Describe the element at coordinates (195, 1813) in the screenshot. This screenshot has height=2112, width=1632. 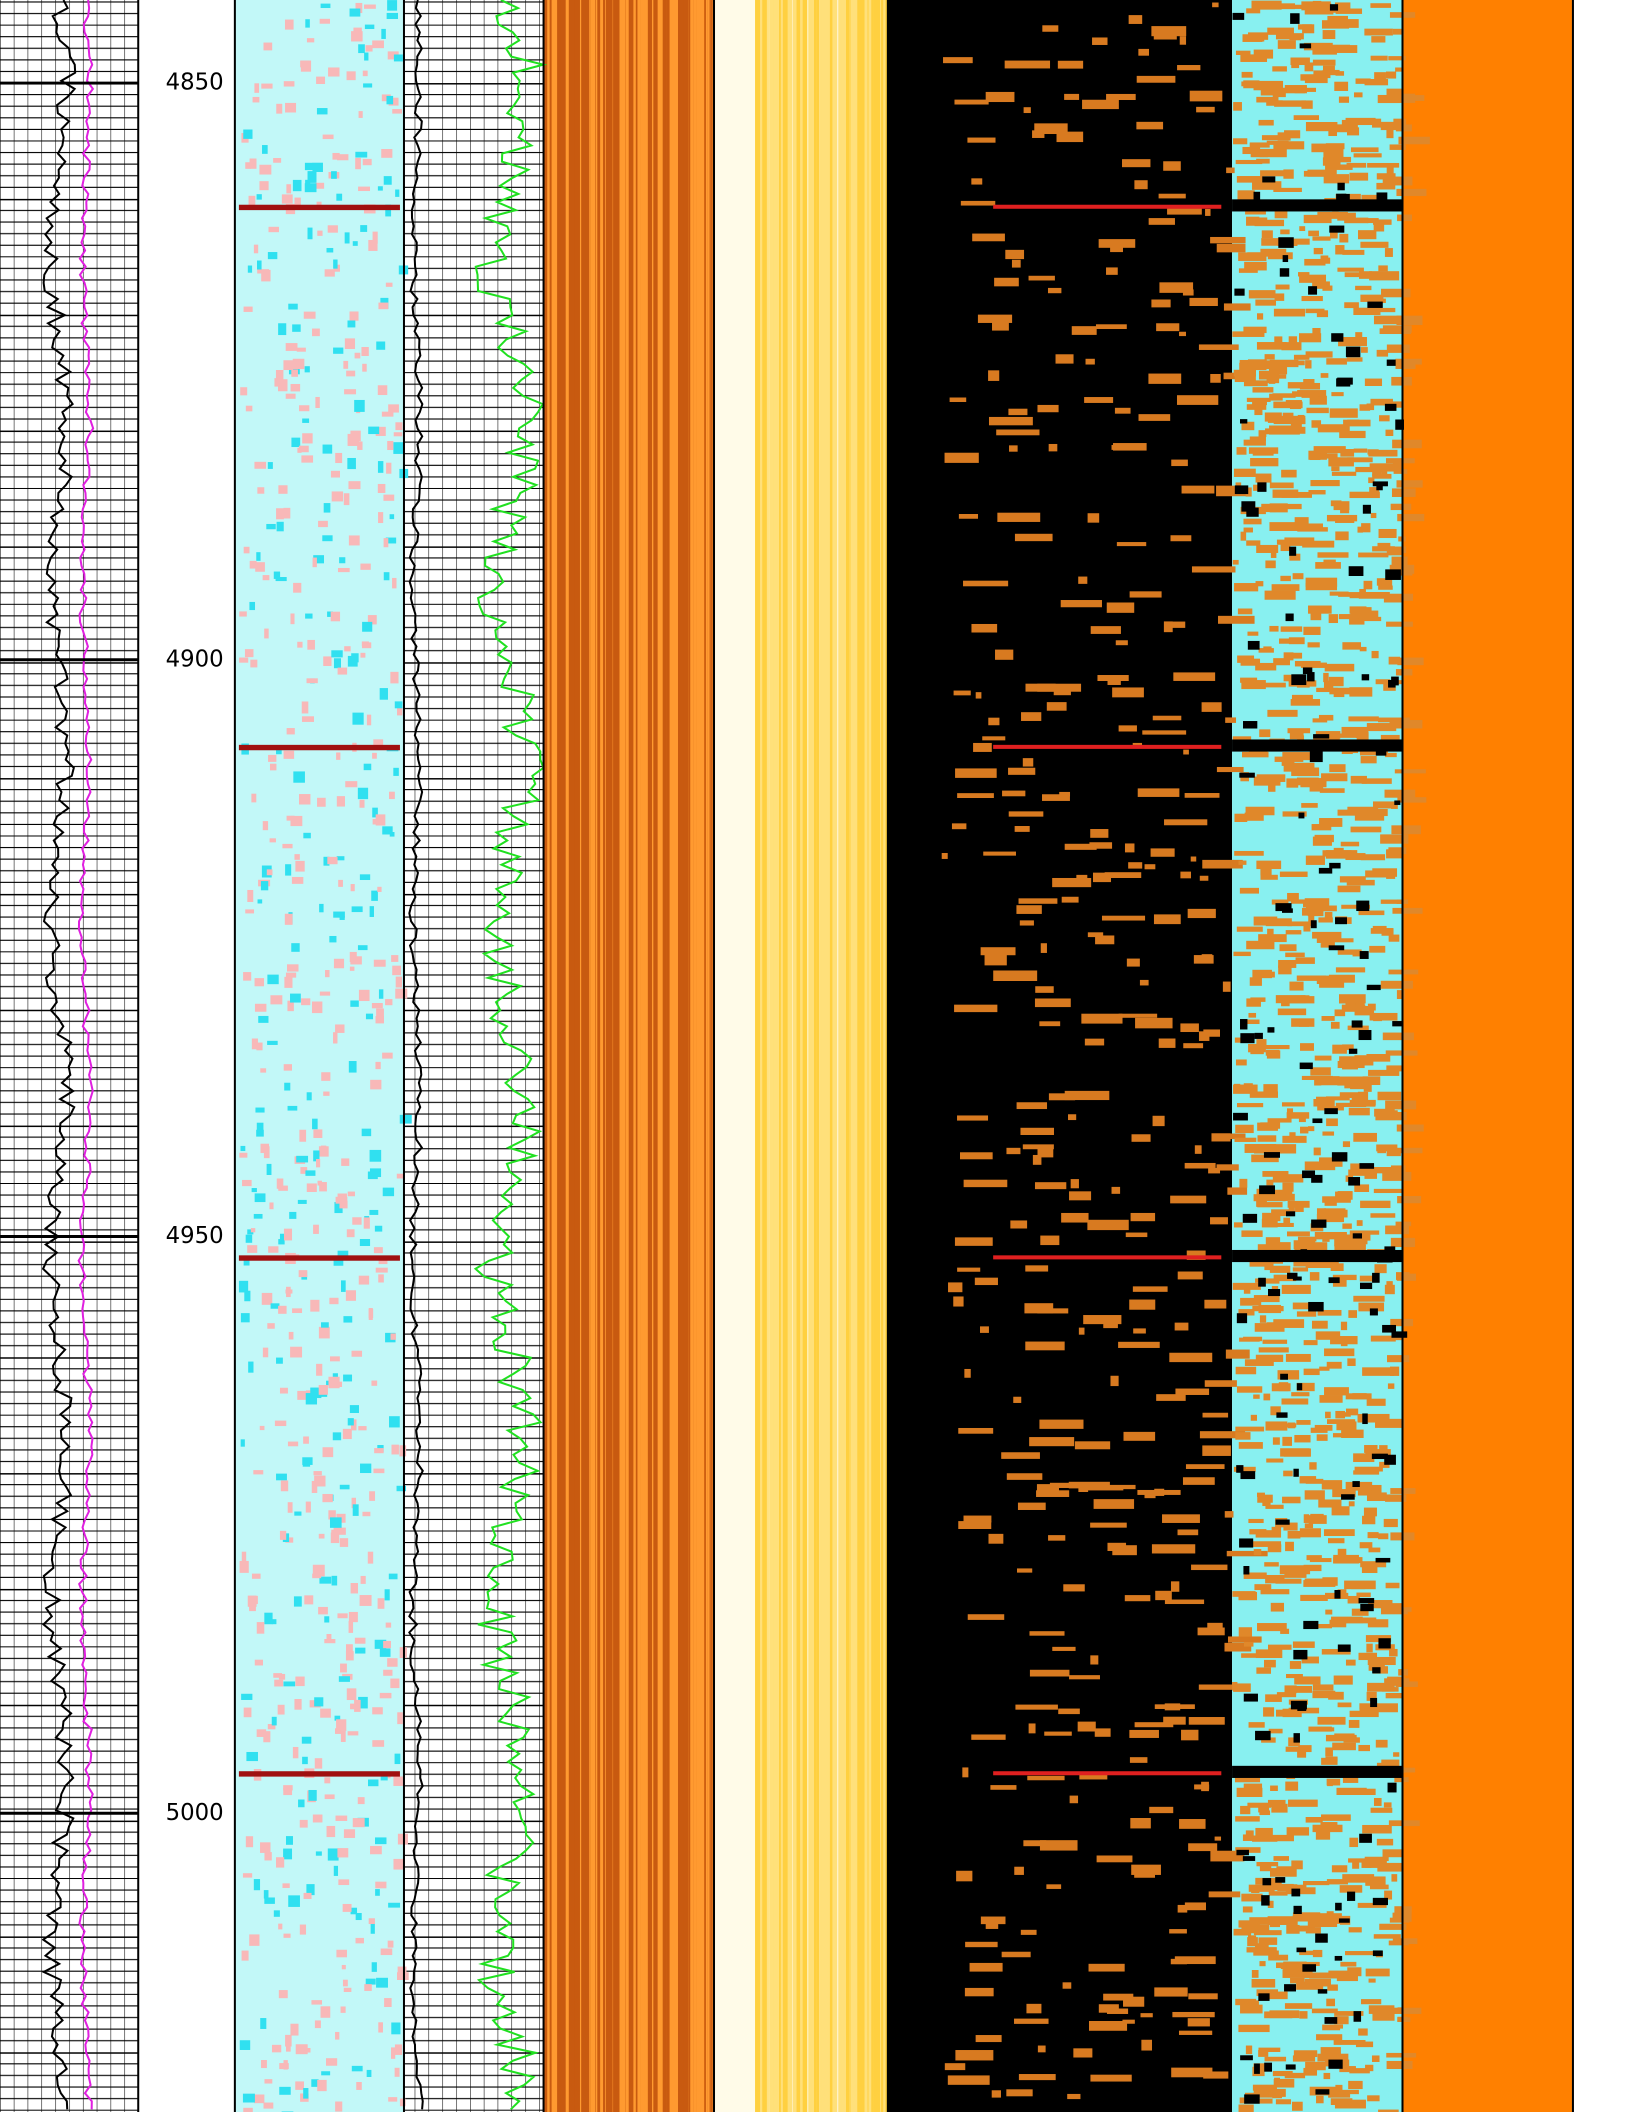
I see `depth-label: 5000` at that location.